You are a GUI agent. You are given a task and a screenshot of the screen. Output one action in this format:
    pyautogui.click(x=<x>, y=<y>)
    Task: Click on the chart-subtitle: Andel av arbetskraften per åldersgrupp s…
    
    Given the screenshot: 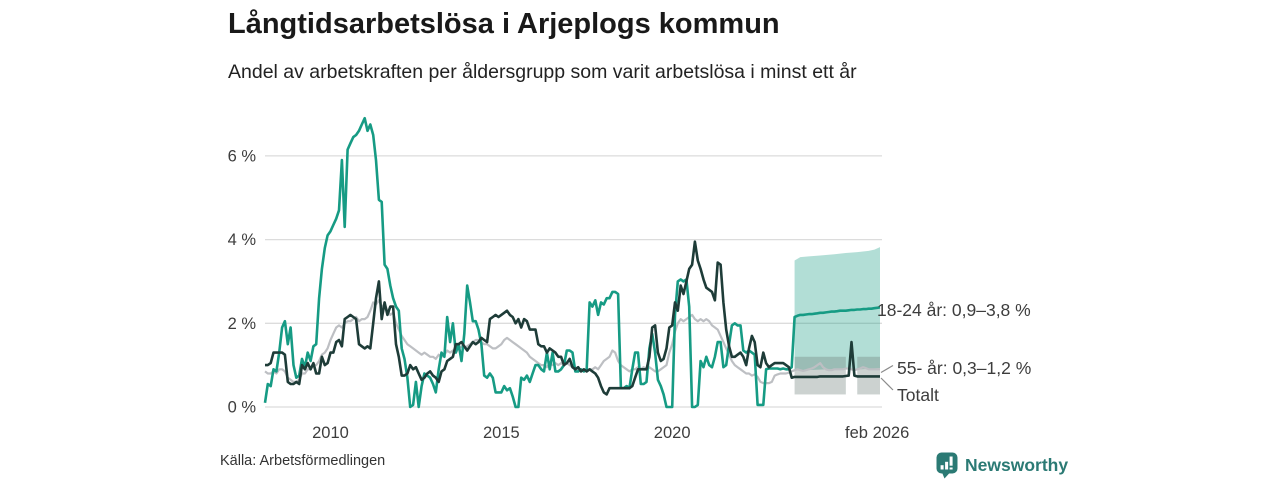 What is the action you would take?
    pyautogui.click(x=542, y=72)
    